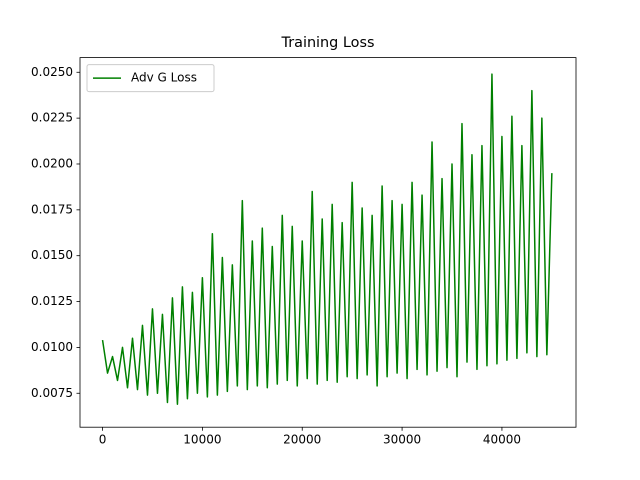 This screenshot has width=640, height=480. Describe the element at coordinates (202, 440) in the screenshot. I see `x-tick-label: 10000` at that location.